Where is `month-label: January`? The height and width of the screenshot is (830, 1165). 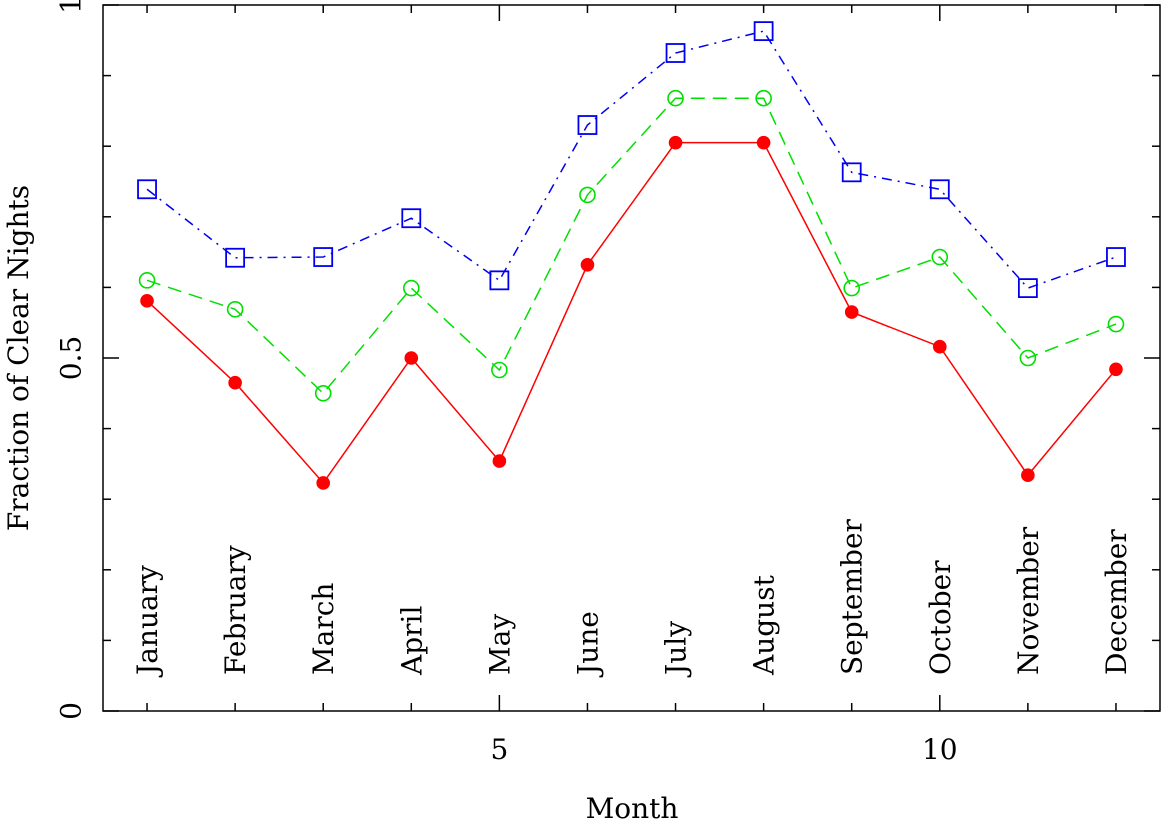 month-label: January is located at coordinates (147, 621).